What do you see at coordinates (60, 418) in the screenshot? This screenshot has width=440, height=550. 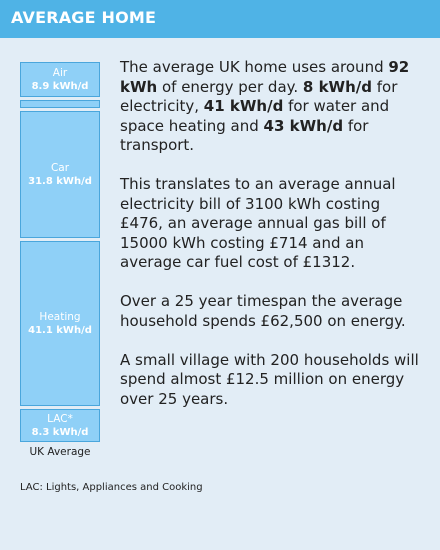 I see `block-lac-label: LAC*` at bounding box center [60, 418].